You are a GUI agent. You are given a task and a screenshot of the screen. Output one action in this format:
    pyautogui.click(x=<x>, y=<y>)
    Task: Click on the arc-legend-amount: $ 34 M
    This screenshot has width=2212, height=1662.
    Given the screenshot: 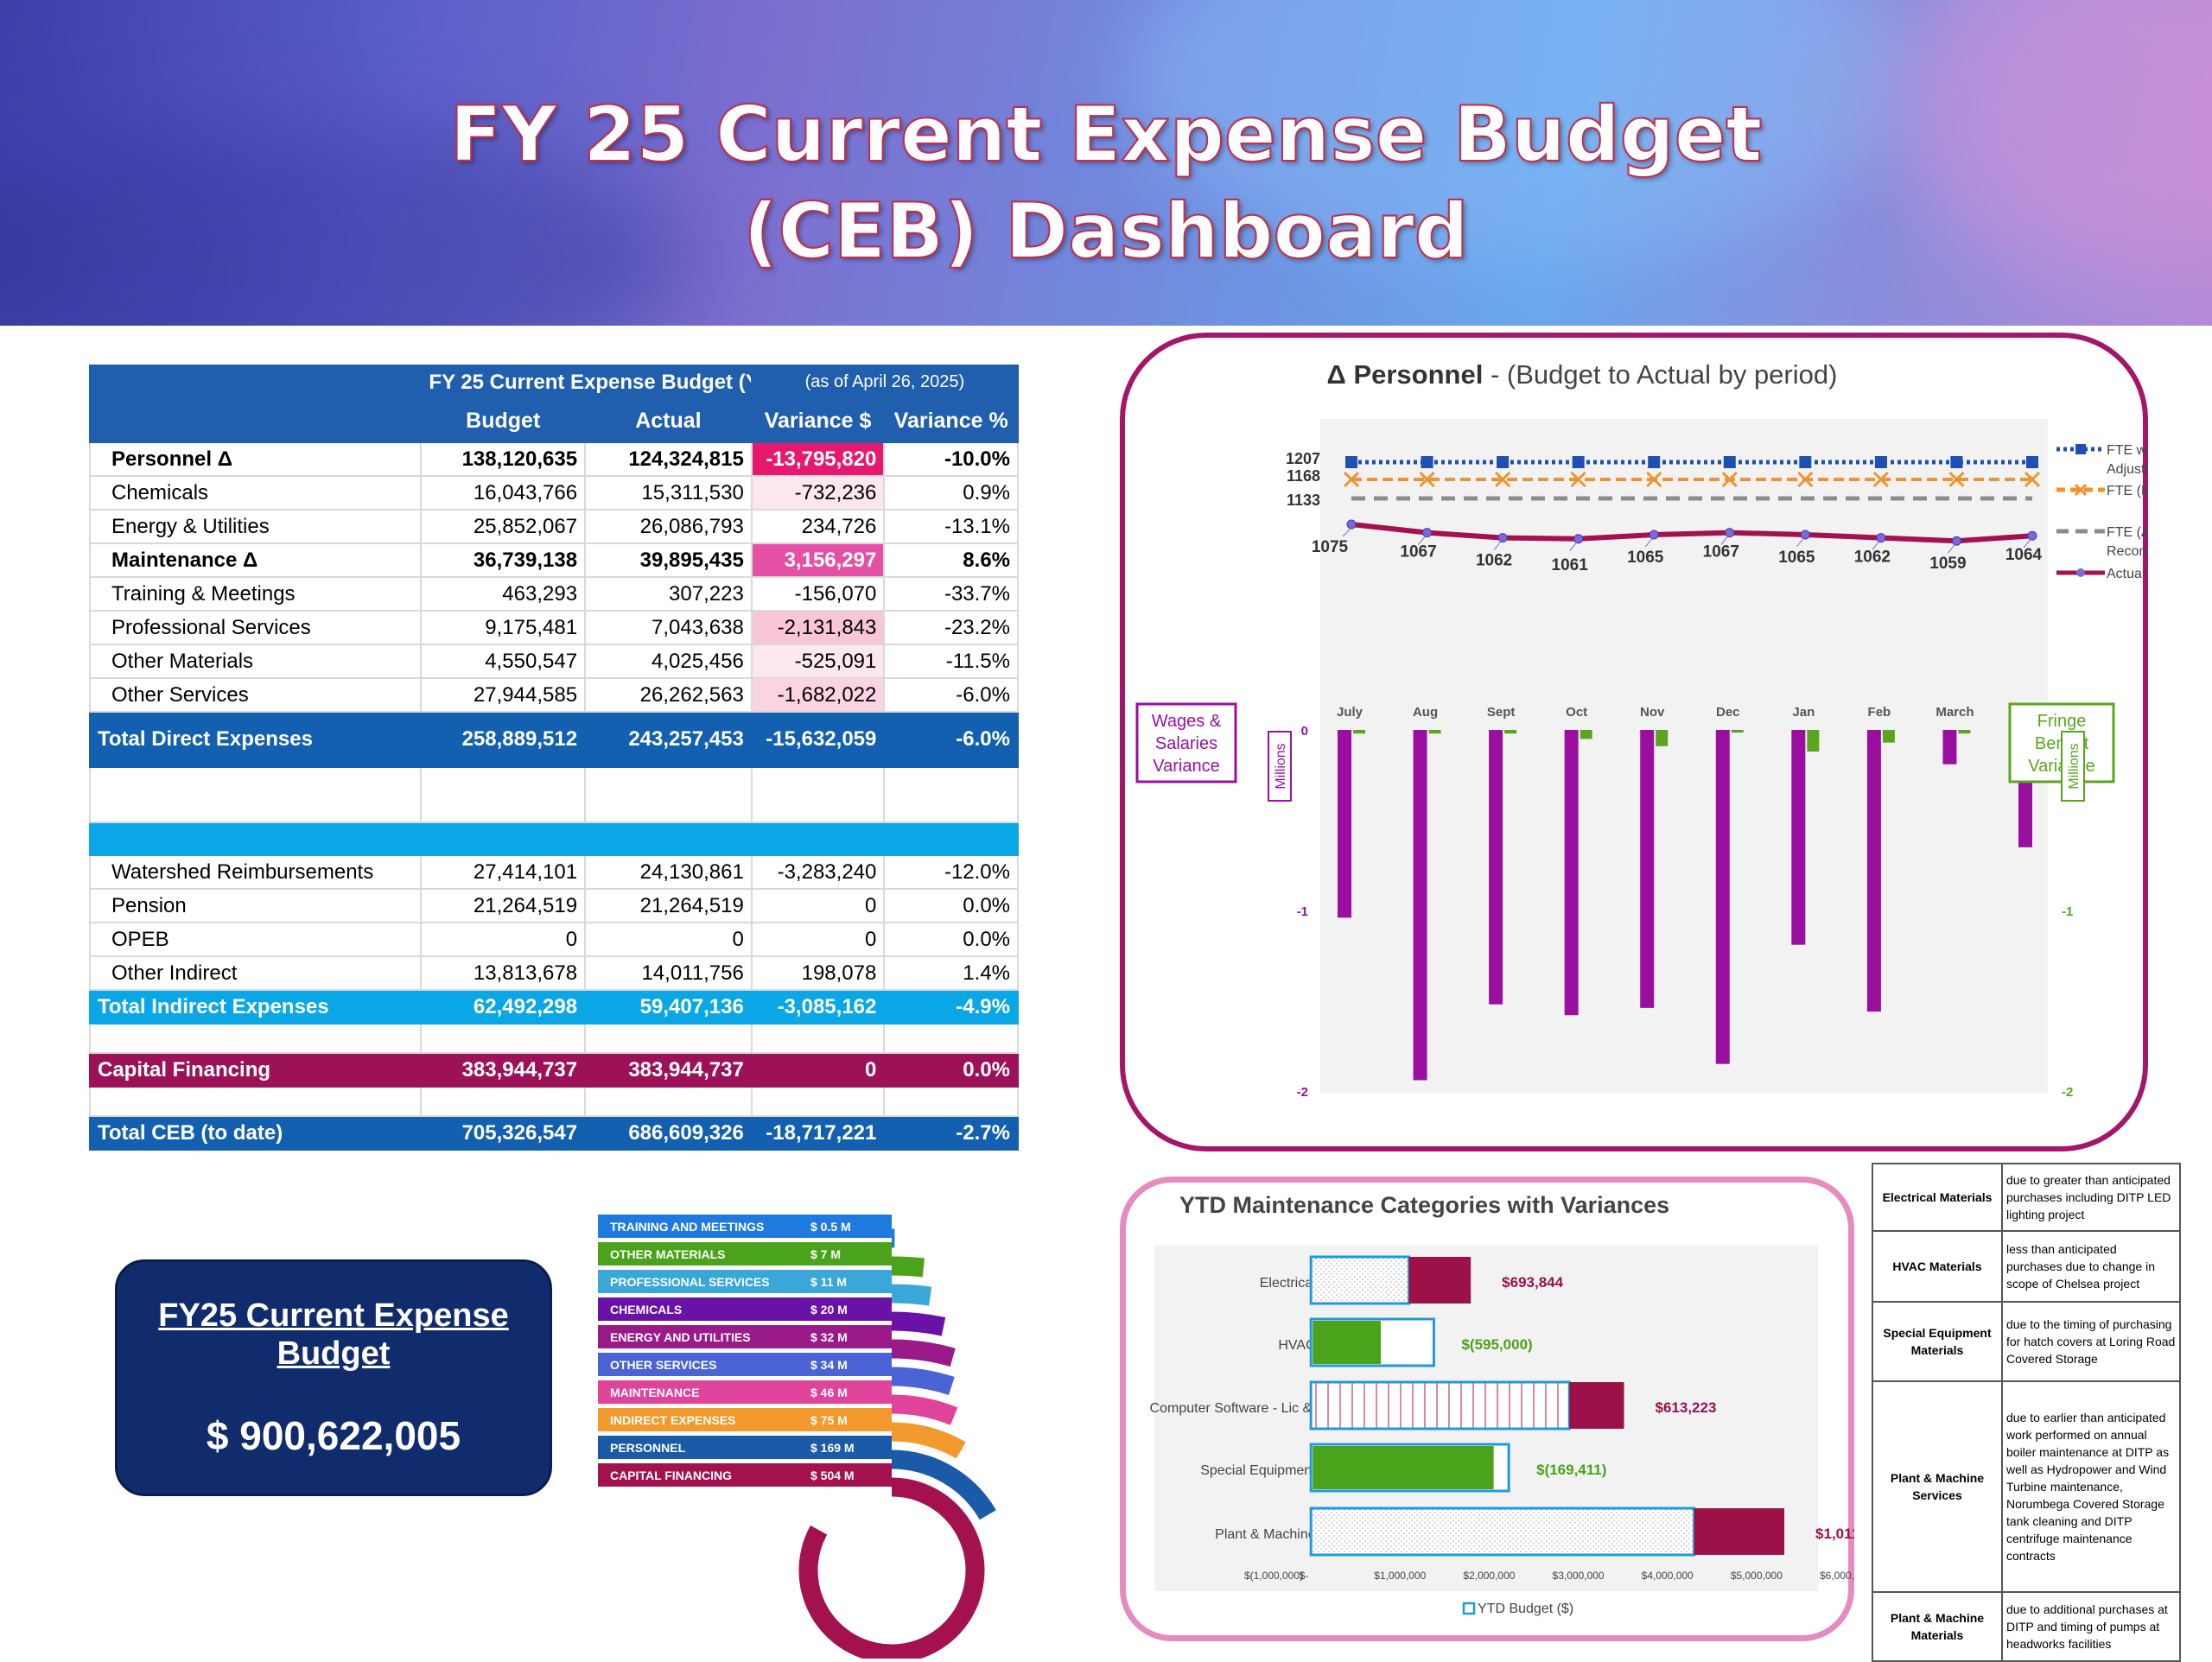 What is the action you would take?
    pyautogui.click(x=845, y=1365)
    